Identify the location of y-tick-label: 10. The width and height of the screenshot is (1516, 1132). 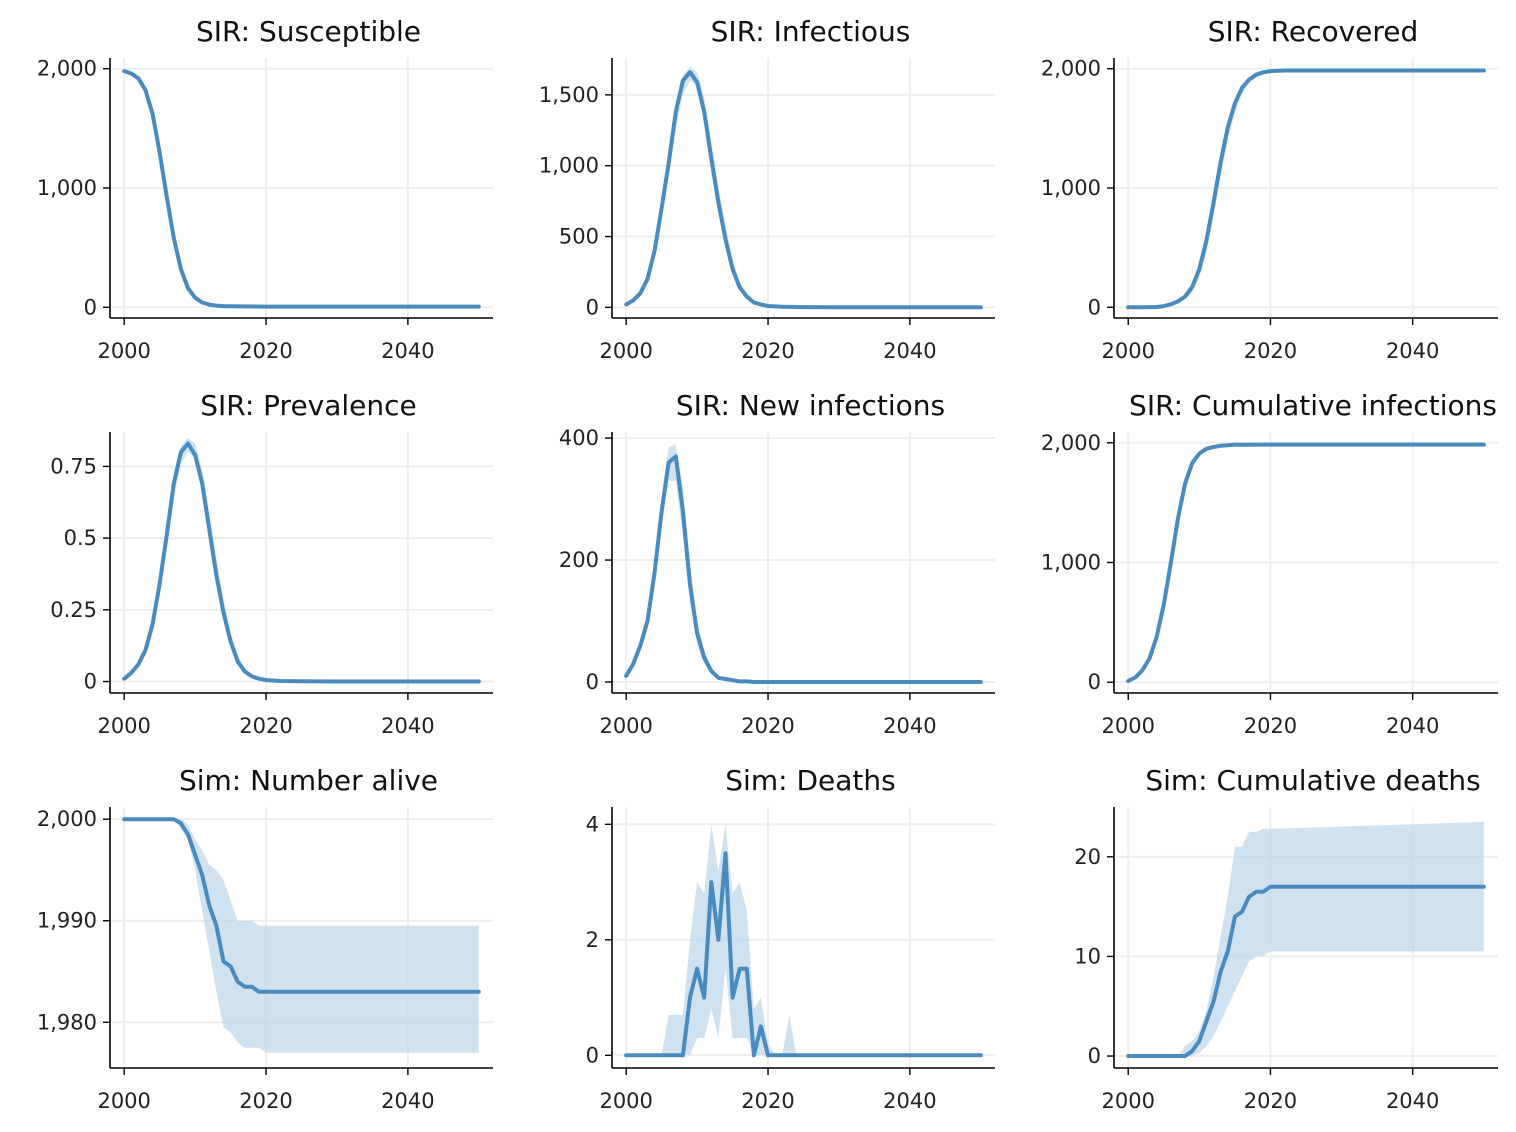
(1087, 956).